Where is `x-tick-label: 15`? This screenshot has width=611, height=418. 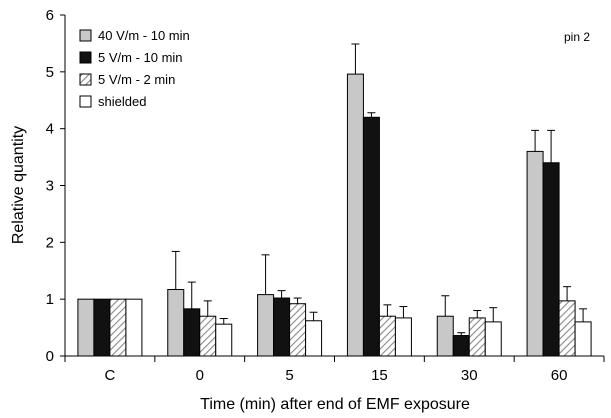 x-tick-label: 15 is located at coordinates (379, 375).